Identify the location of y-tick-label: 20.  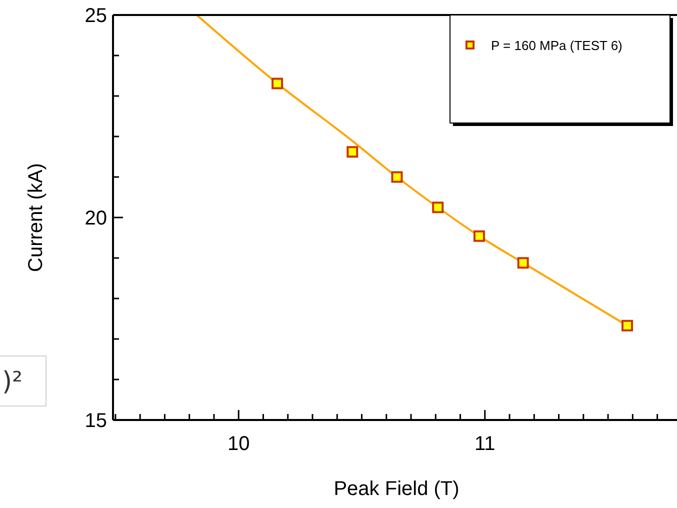
(95, 219).